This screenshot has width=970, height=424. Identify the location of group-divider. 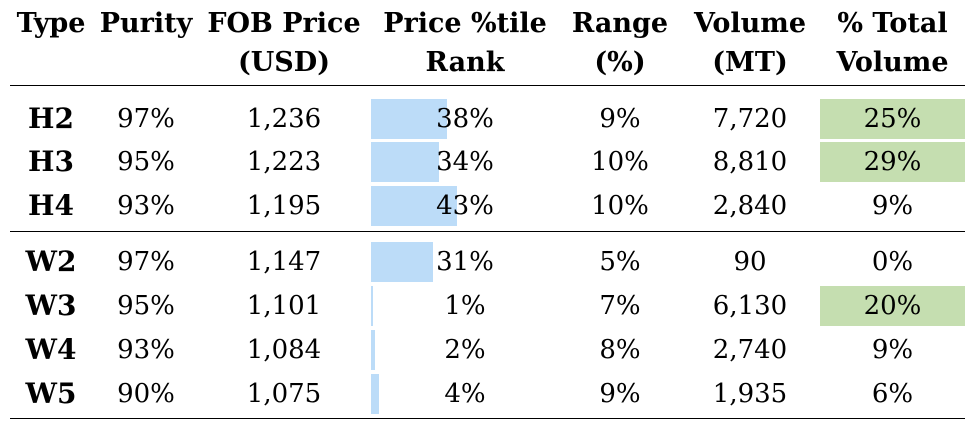
(487, 231).